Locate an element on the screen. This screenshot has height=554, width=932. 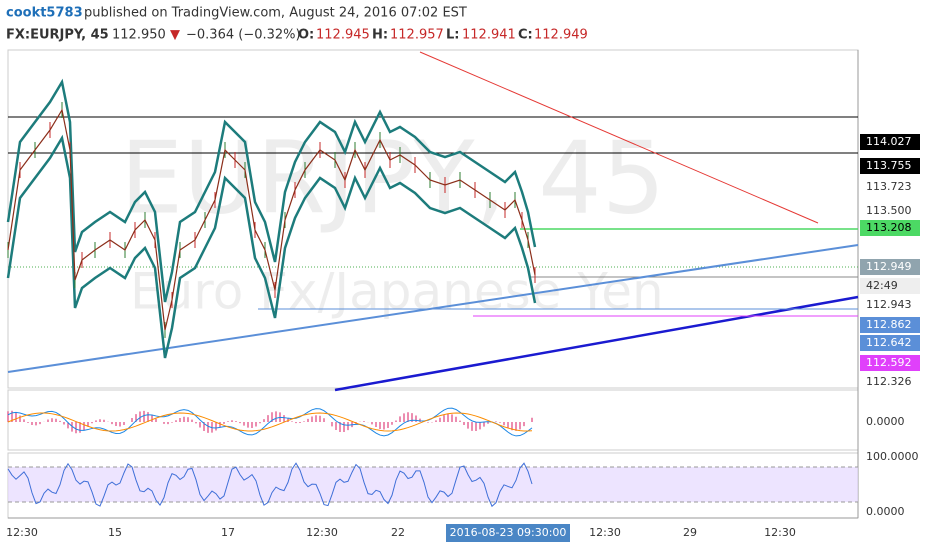
price-label: 112.949 is located at coordinates (889, 266).